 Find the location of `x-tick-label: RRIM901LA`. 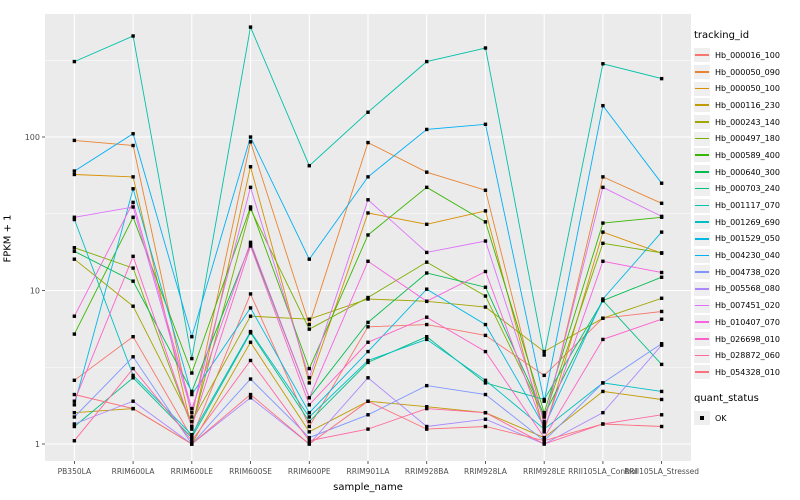

x-tick-label: RRIM901LA is located at coordinates (369, 471).